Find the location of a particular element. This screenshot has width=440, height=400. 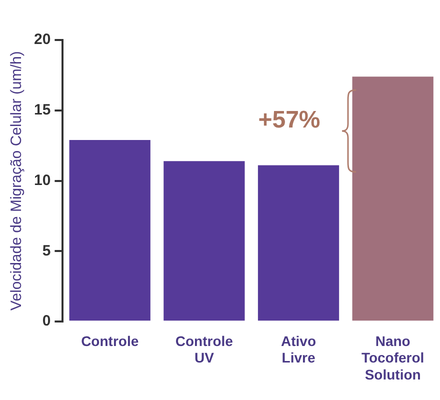

x-tick-label: Nano Tocoferol Solution is located at coordinates (392, 357).